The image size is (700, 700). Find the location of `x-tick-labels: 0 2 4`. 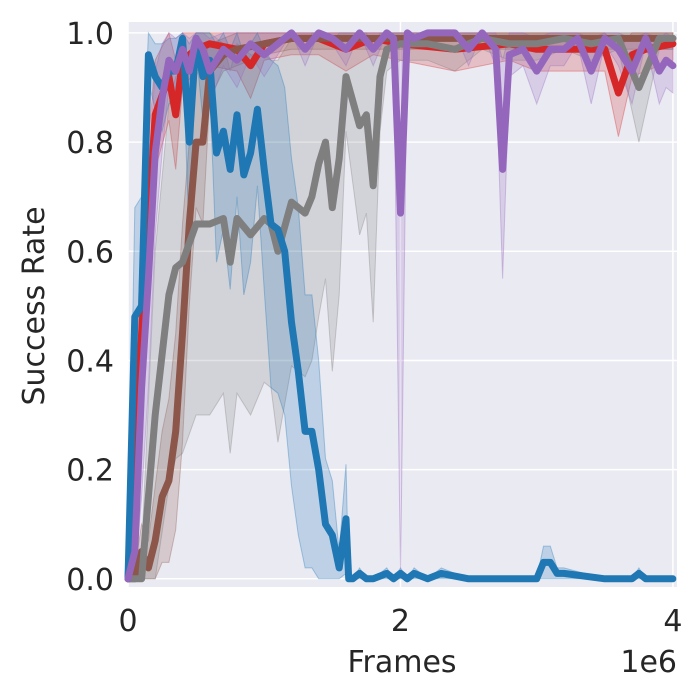

x-tick-labels: 0 2 4 is located at coordinates (400, 621).